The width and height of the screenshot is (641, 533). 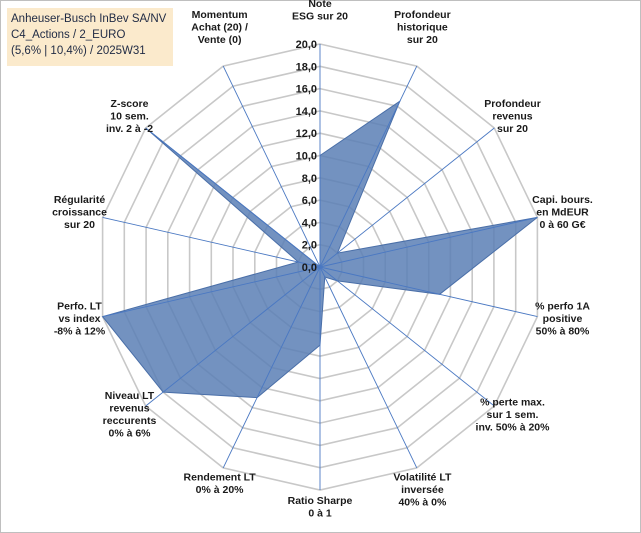 What do you see at coordinates (562, 200) in the screenshot?
I see `axis-label-line: Capi. bours.` at bounding box center [562, 200].